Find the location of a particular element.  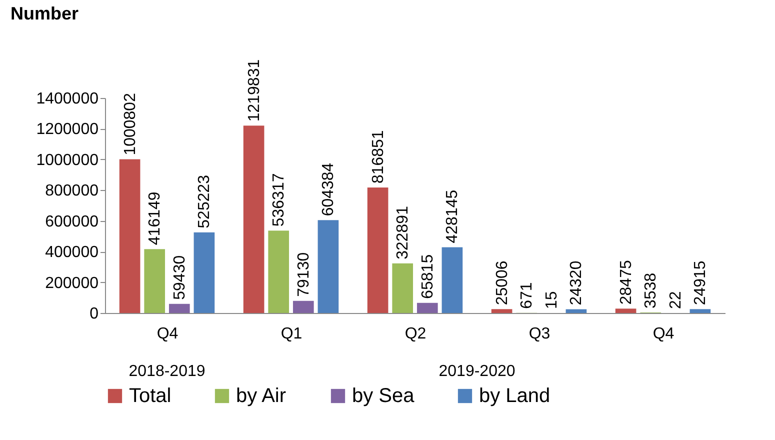

legend-label: by Land is located at coordinates (514, 396).